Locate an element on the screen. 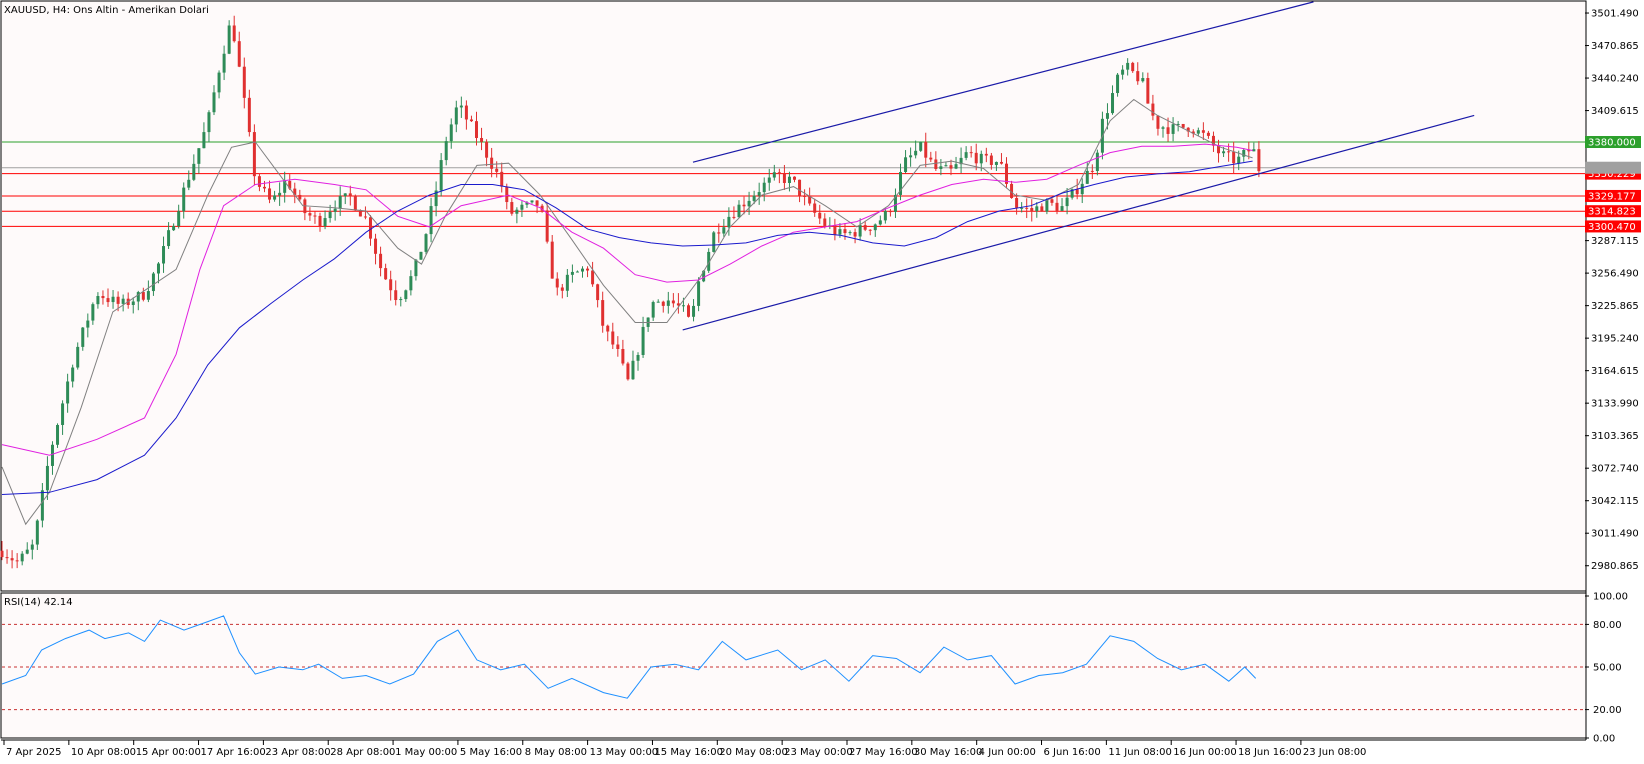 The width and height of the screenshot is (1644, 764). time-tick-label: 8 May 08:00 is located at coordinates (556, 752).